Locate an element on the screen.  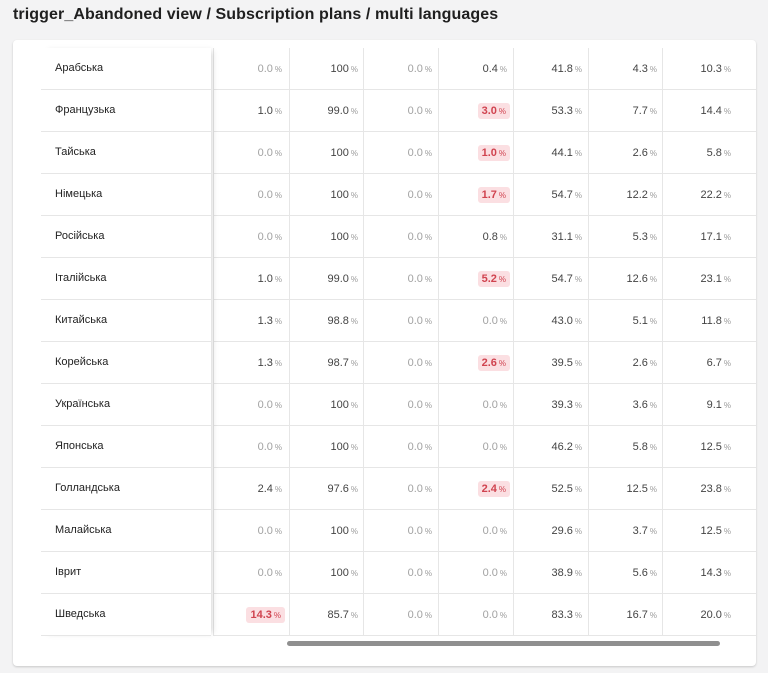
table-cell: 12.5% is located at coordinates (625, 489).